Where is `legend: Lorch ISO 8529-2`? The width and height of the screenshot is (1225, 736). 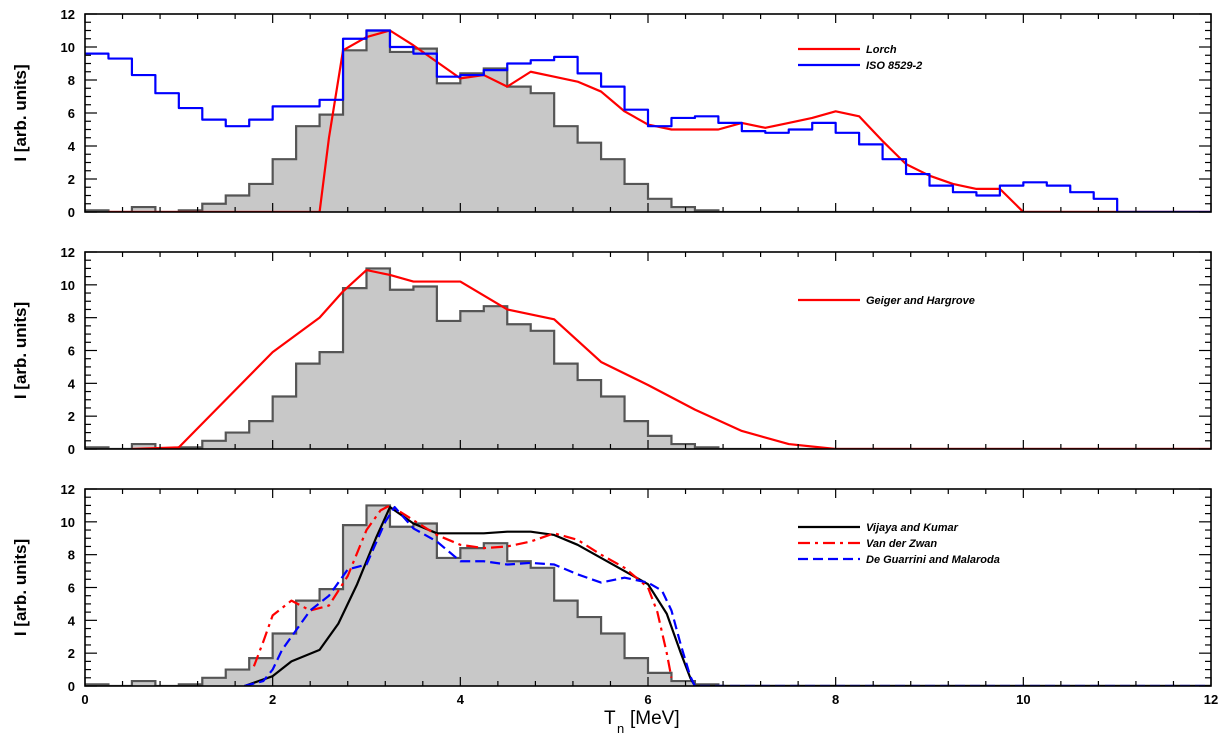 legend: Lorch ISO 8529-2 is located at coordinates (860, 58).